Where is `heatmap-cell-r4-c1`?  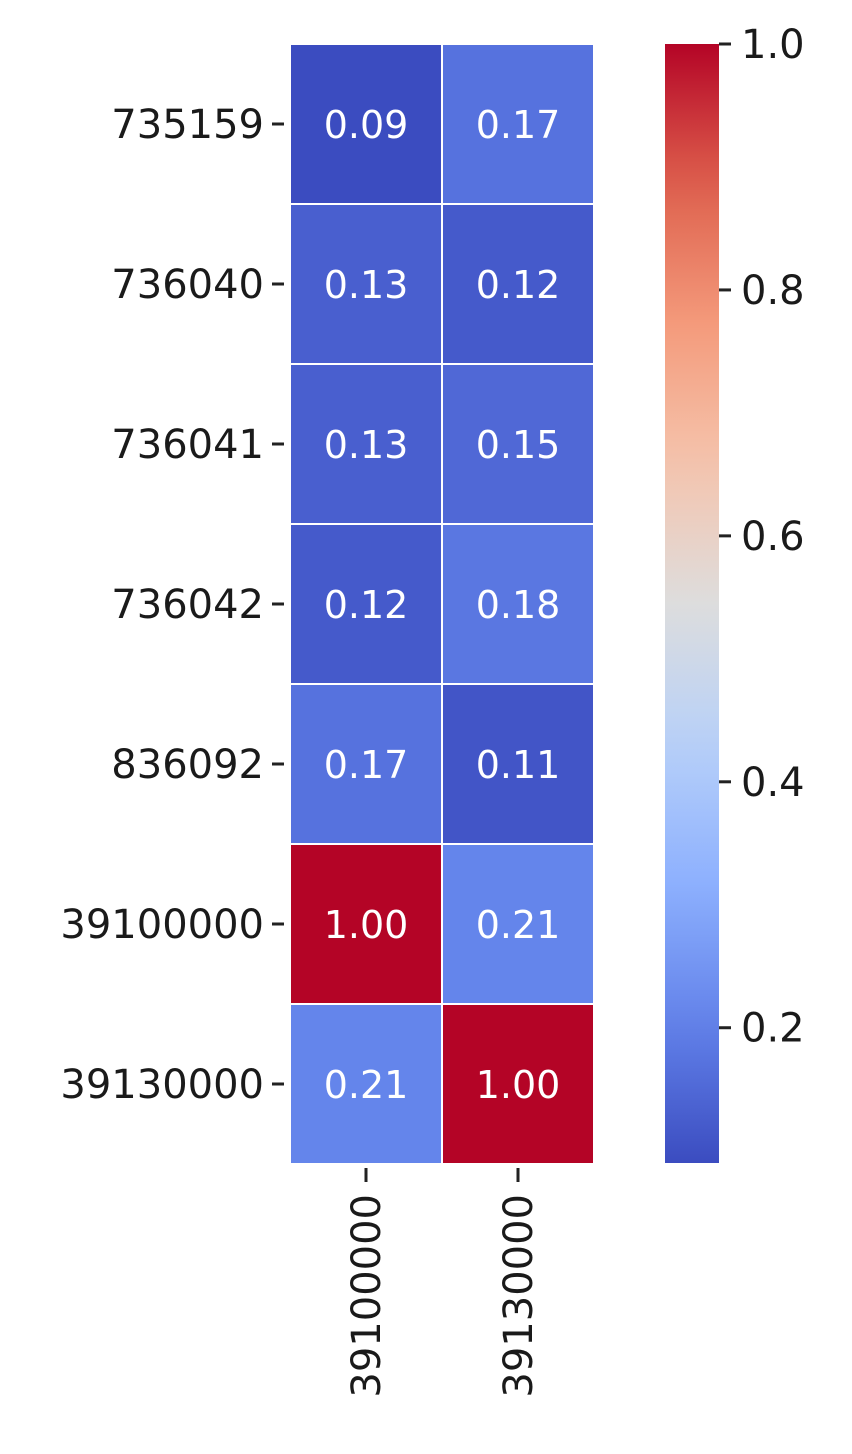
heatmap-cell-r4-c1 is located at coordinates (518, 764).